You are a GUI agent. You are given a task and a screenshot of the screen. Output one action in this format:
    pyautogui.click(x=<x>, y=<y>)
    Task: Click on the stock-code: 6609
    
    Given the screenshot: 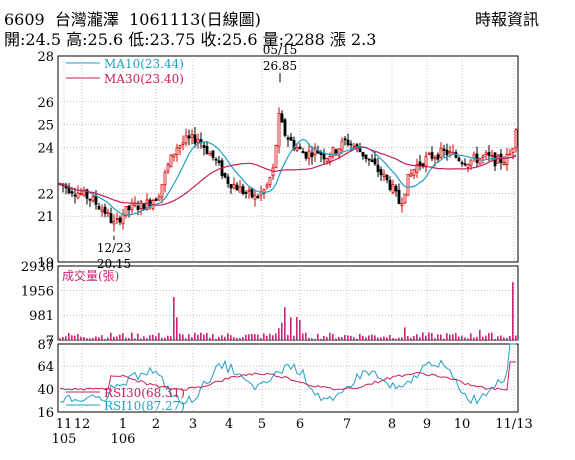 What is the action you would take?
    pyautogui.click(x=24, y=19)
    